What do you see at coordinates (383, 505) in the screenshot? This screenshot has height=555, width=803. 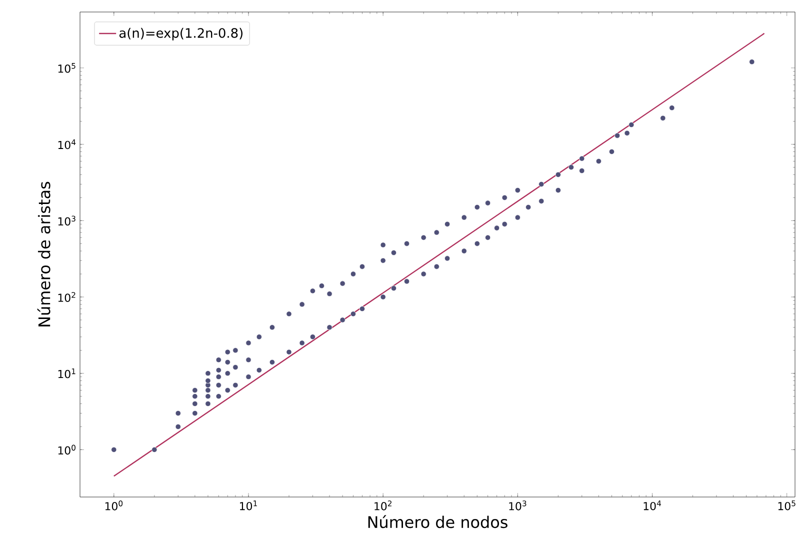 I see `x-tick-label: 10$^{2}$` at bounding box center [383, 505].